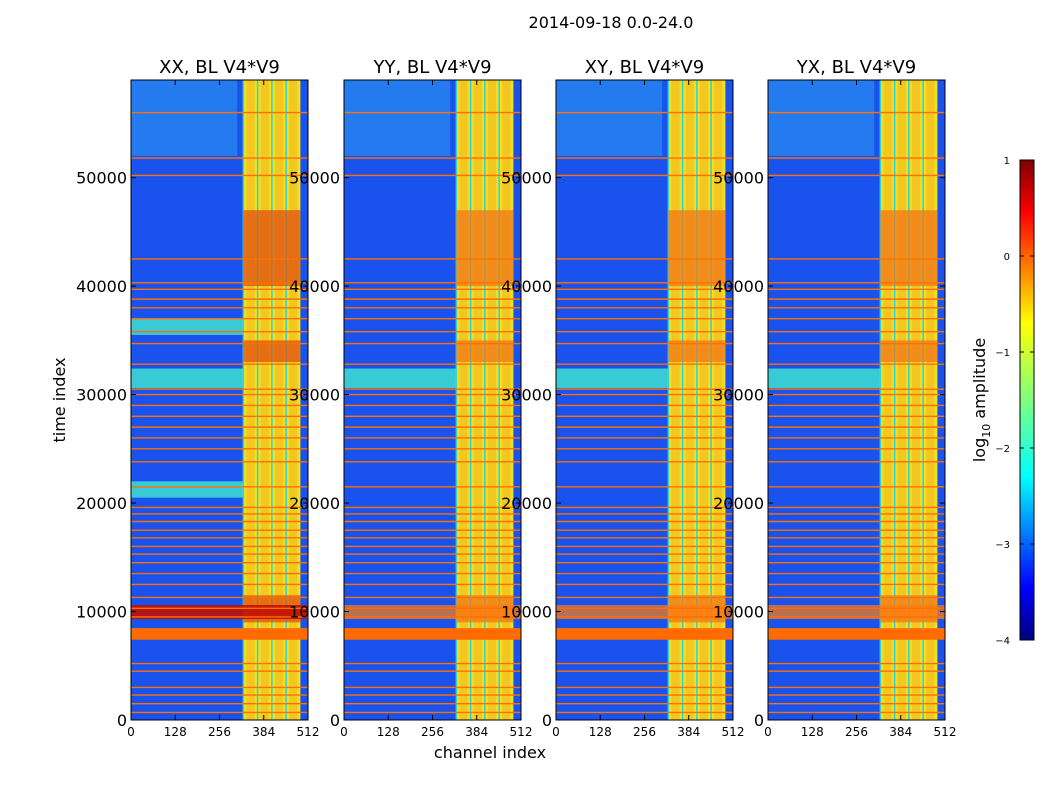  Describe the element at coordinates (644, 67) in the screenshot. I see `panel-title: XY, BL V4*V9` at that location.